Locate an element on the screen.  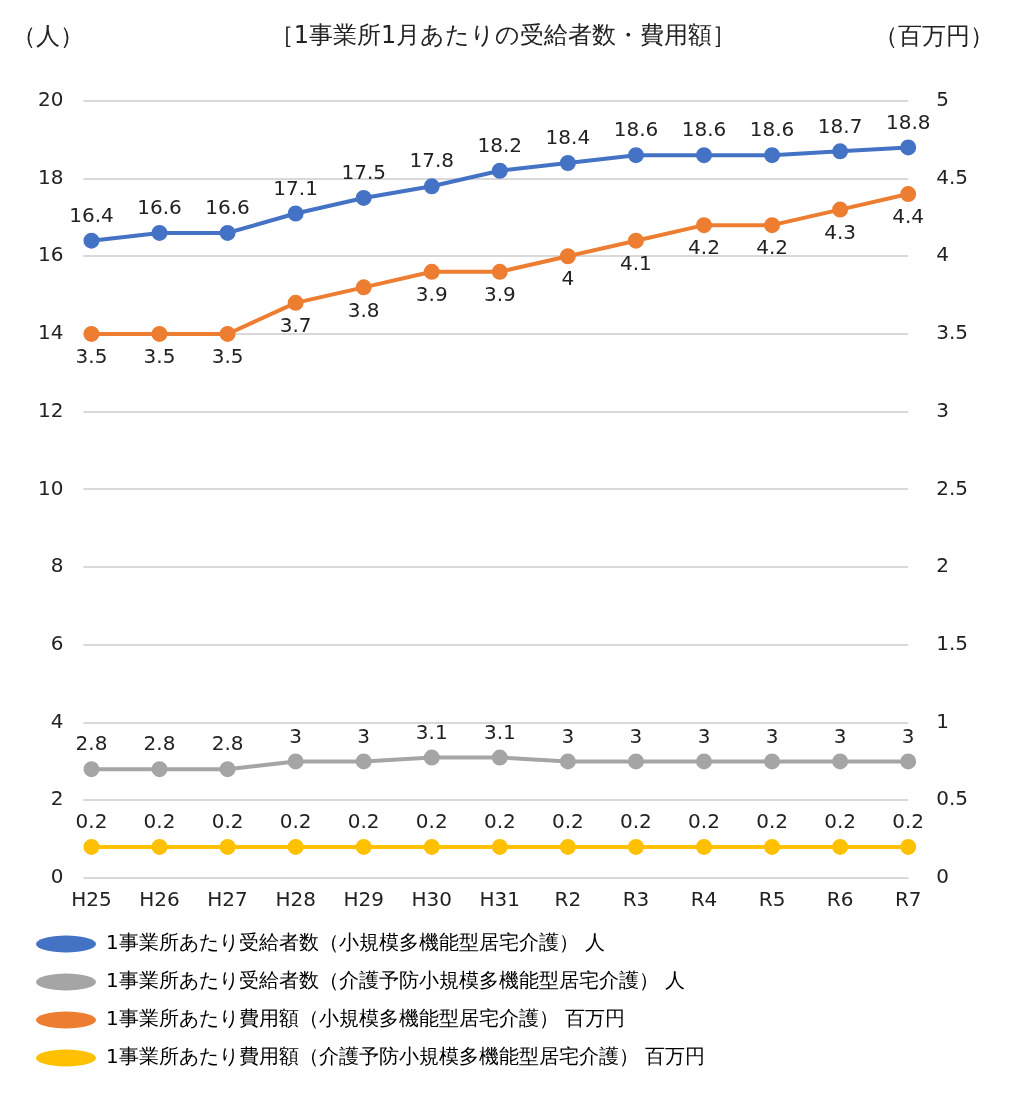
y-tick-label: 20 is located at coordinates (51, 99).